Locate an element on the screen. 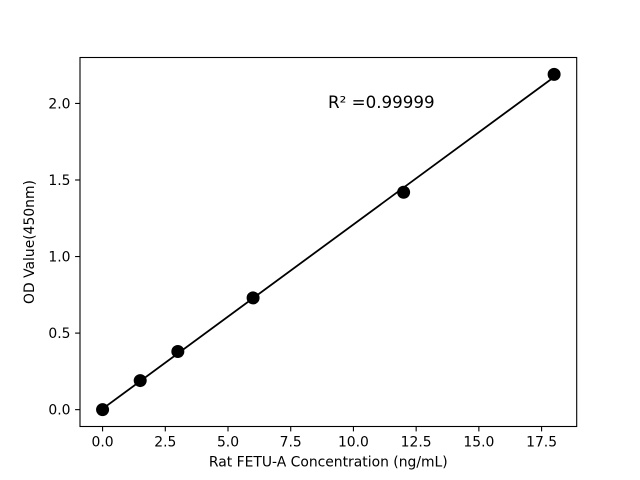  r-squared-annotation: R² =0.99999 is located at coordinates (381, 102).